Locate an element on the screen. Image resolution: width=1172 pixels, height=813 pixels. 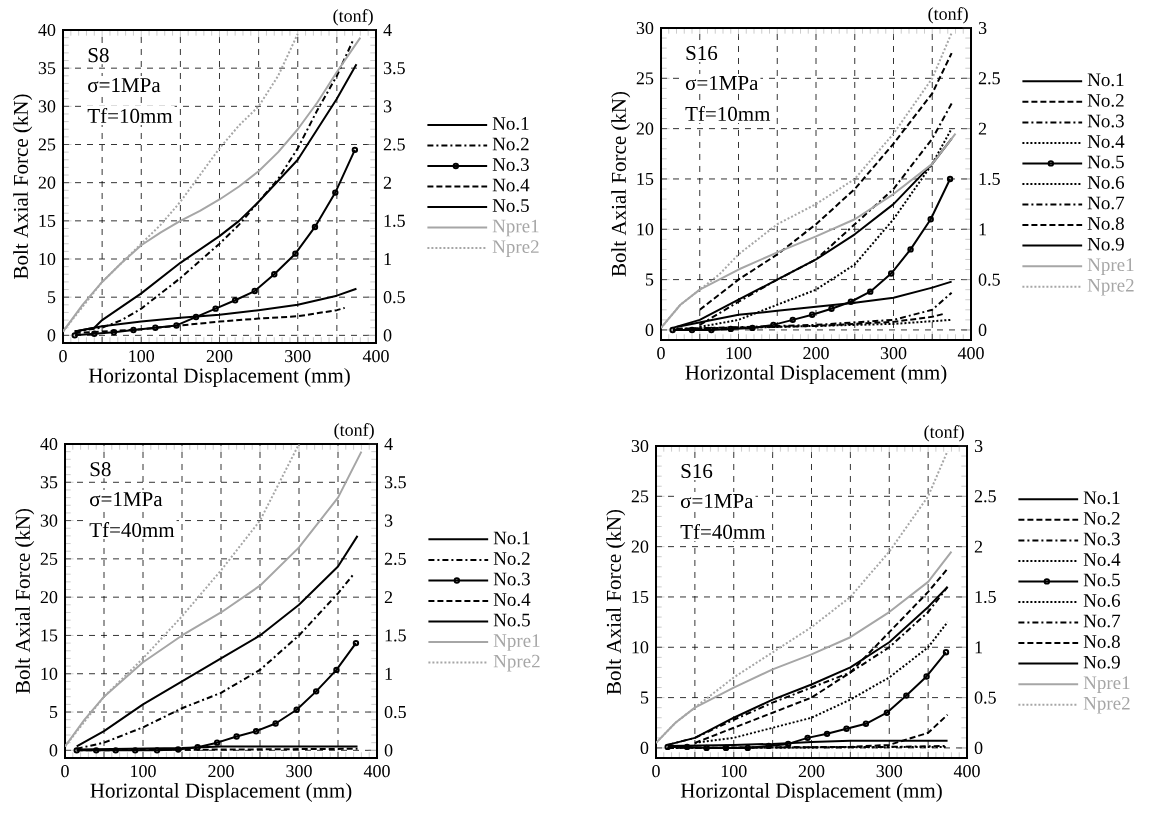
annotation: S16 is located at coordinates (702, 53).